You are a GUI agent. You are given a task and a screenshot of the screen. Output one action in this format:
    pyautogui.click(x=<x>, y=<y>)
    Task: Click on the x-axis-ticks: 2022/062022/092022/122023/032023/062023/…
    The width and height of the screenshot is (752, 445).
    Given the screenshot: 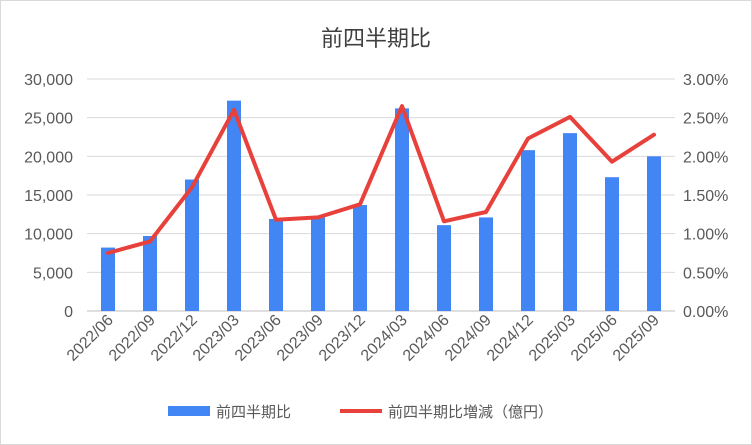 What is the action you would take?
    pyautogui.click(x=363, y=338)
    